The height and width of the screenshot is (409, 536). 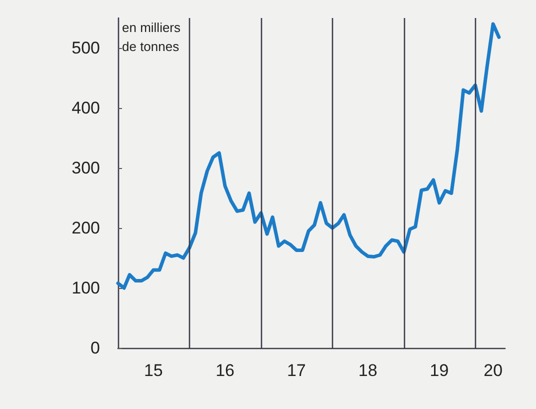 I want to click on y-axis-title: en milliers de tonnes, so click(x=152, y=37).